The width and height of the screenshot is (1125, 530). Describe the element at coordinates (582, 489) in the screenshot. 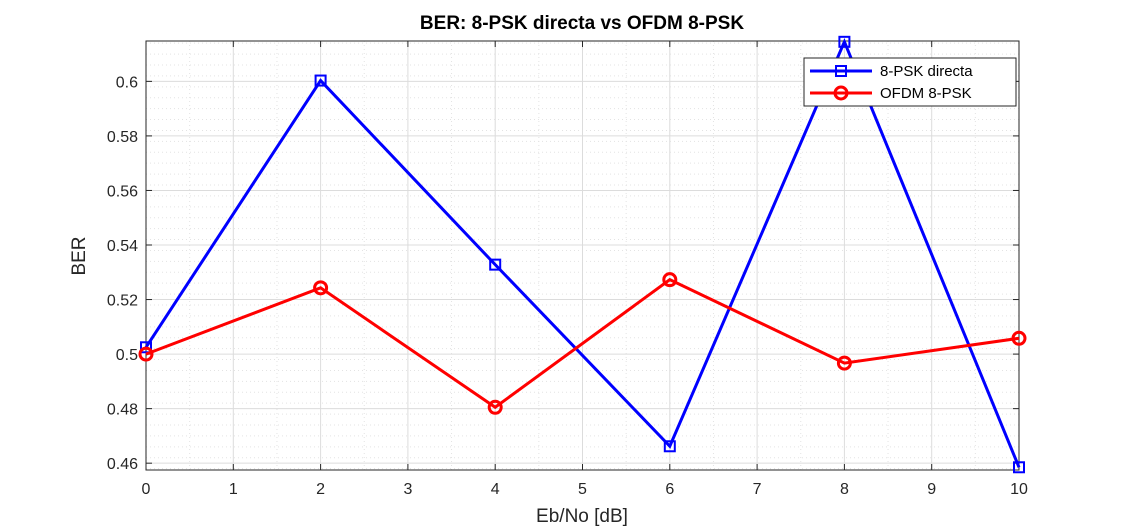

I see `x-tick-label: 5` at that location.